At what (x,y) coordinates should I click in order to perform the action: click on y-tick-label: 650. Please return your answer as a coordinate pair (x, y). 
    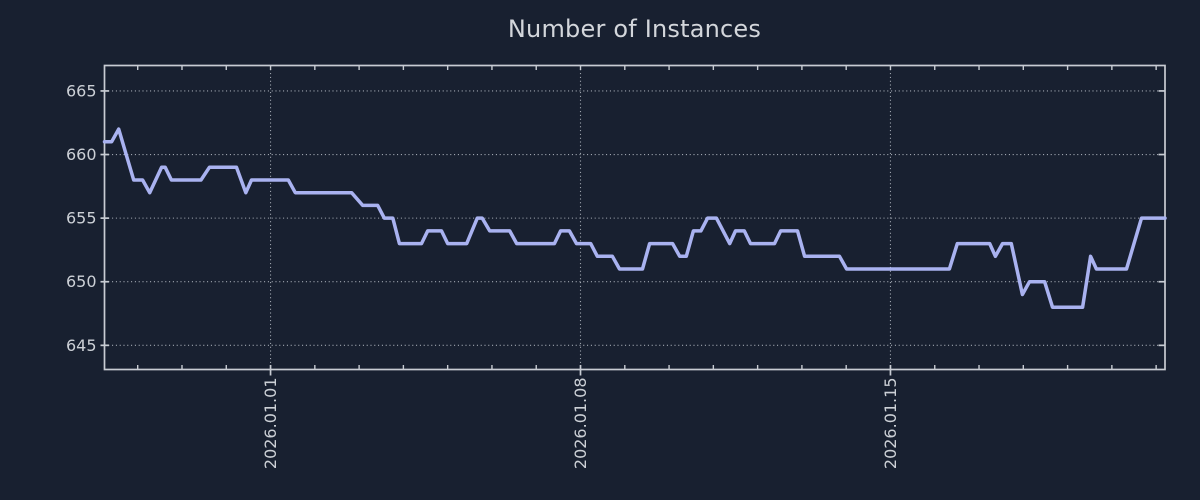
    Looking at the image, I should click on (81, 281).